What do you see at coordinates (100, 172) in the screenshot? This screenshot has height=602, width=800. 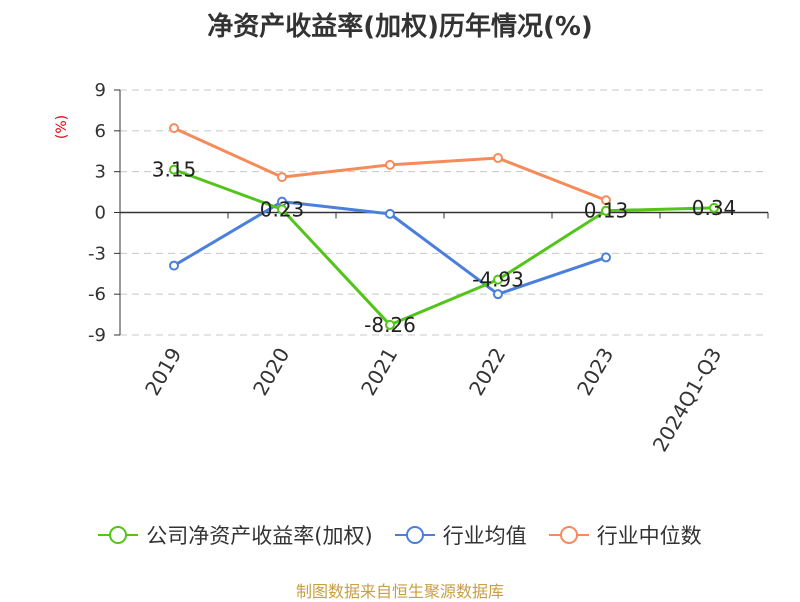 I see `y-tick-label: 3` at bounding box center [100, 172].